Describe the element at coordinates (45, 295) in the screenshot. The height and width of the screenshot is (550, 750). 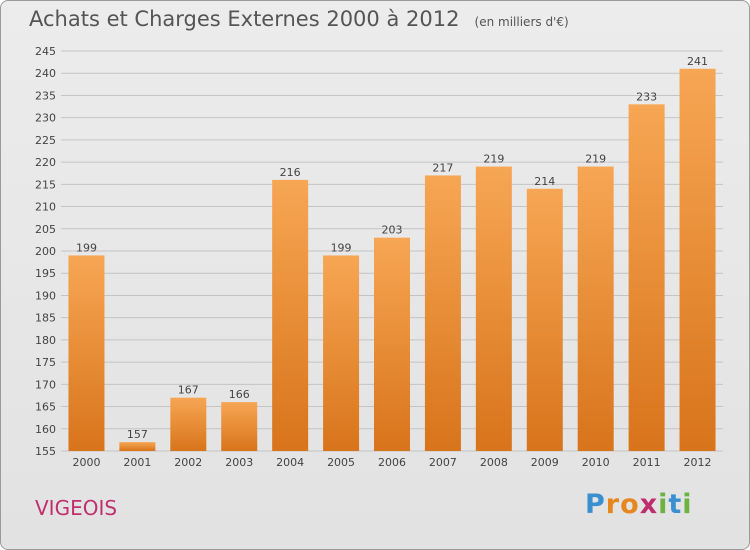
I see `y-tick-label: 190` at that location.